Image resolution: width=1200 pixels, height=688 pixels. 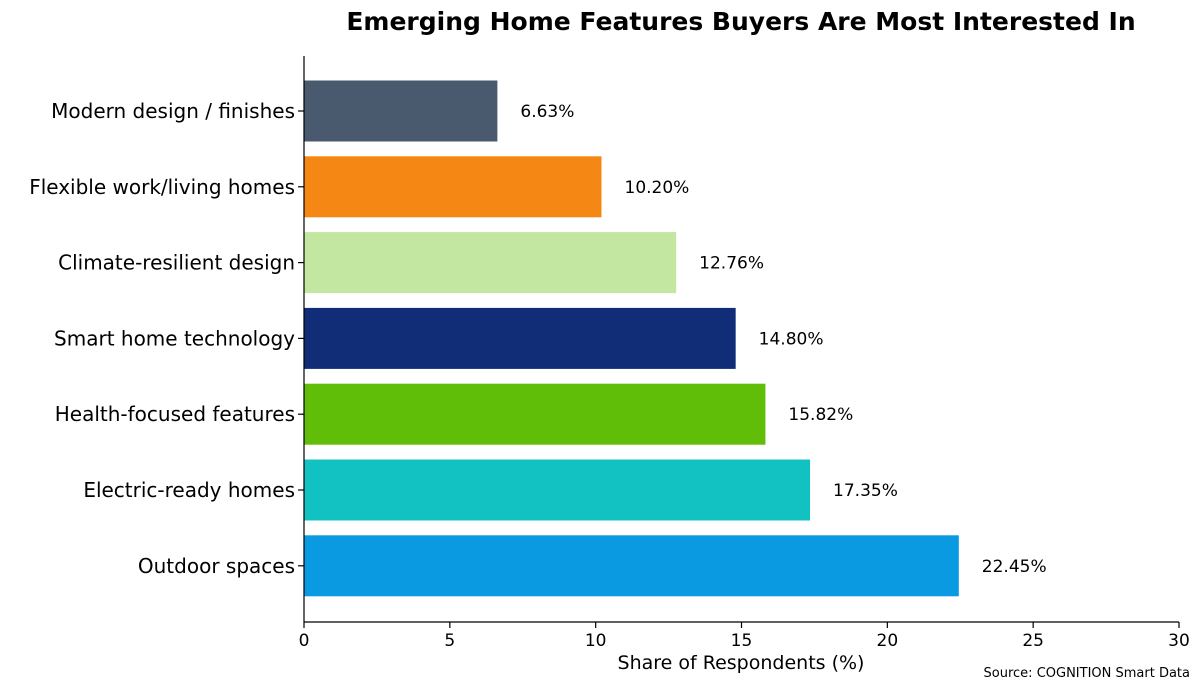 I want to click on category-label: Climate-resilient design, so click(x=176, y=263).